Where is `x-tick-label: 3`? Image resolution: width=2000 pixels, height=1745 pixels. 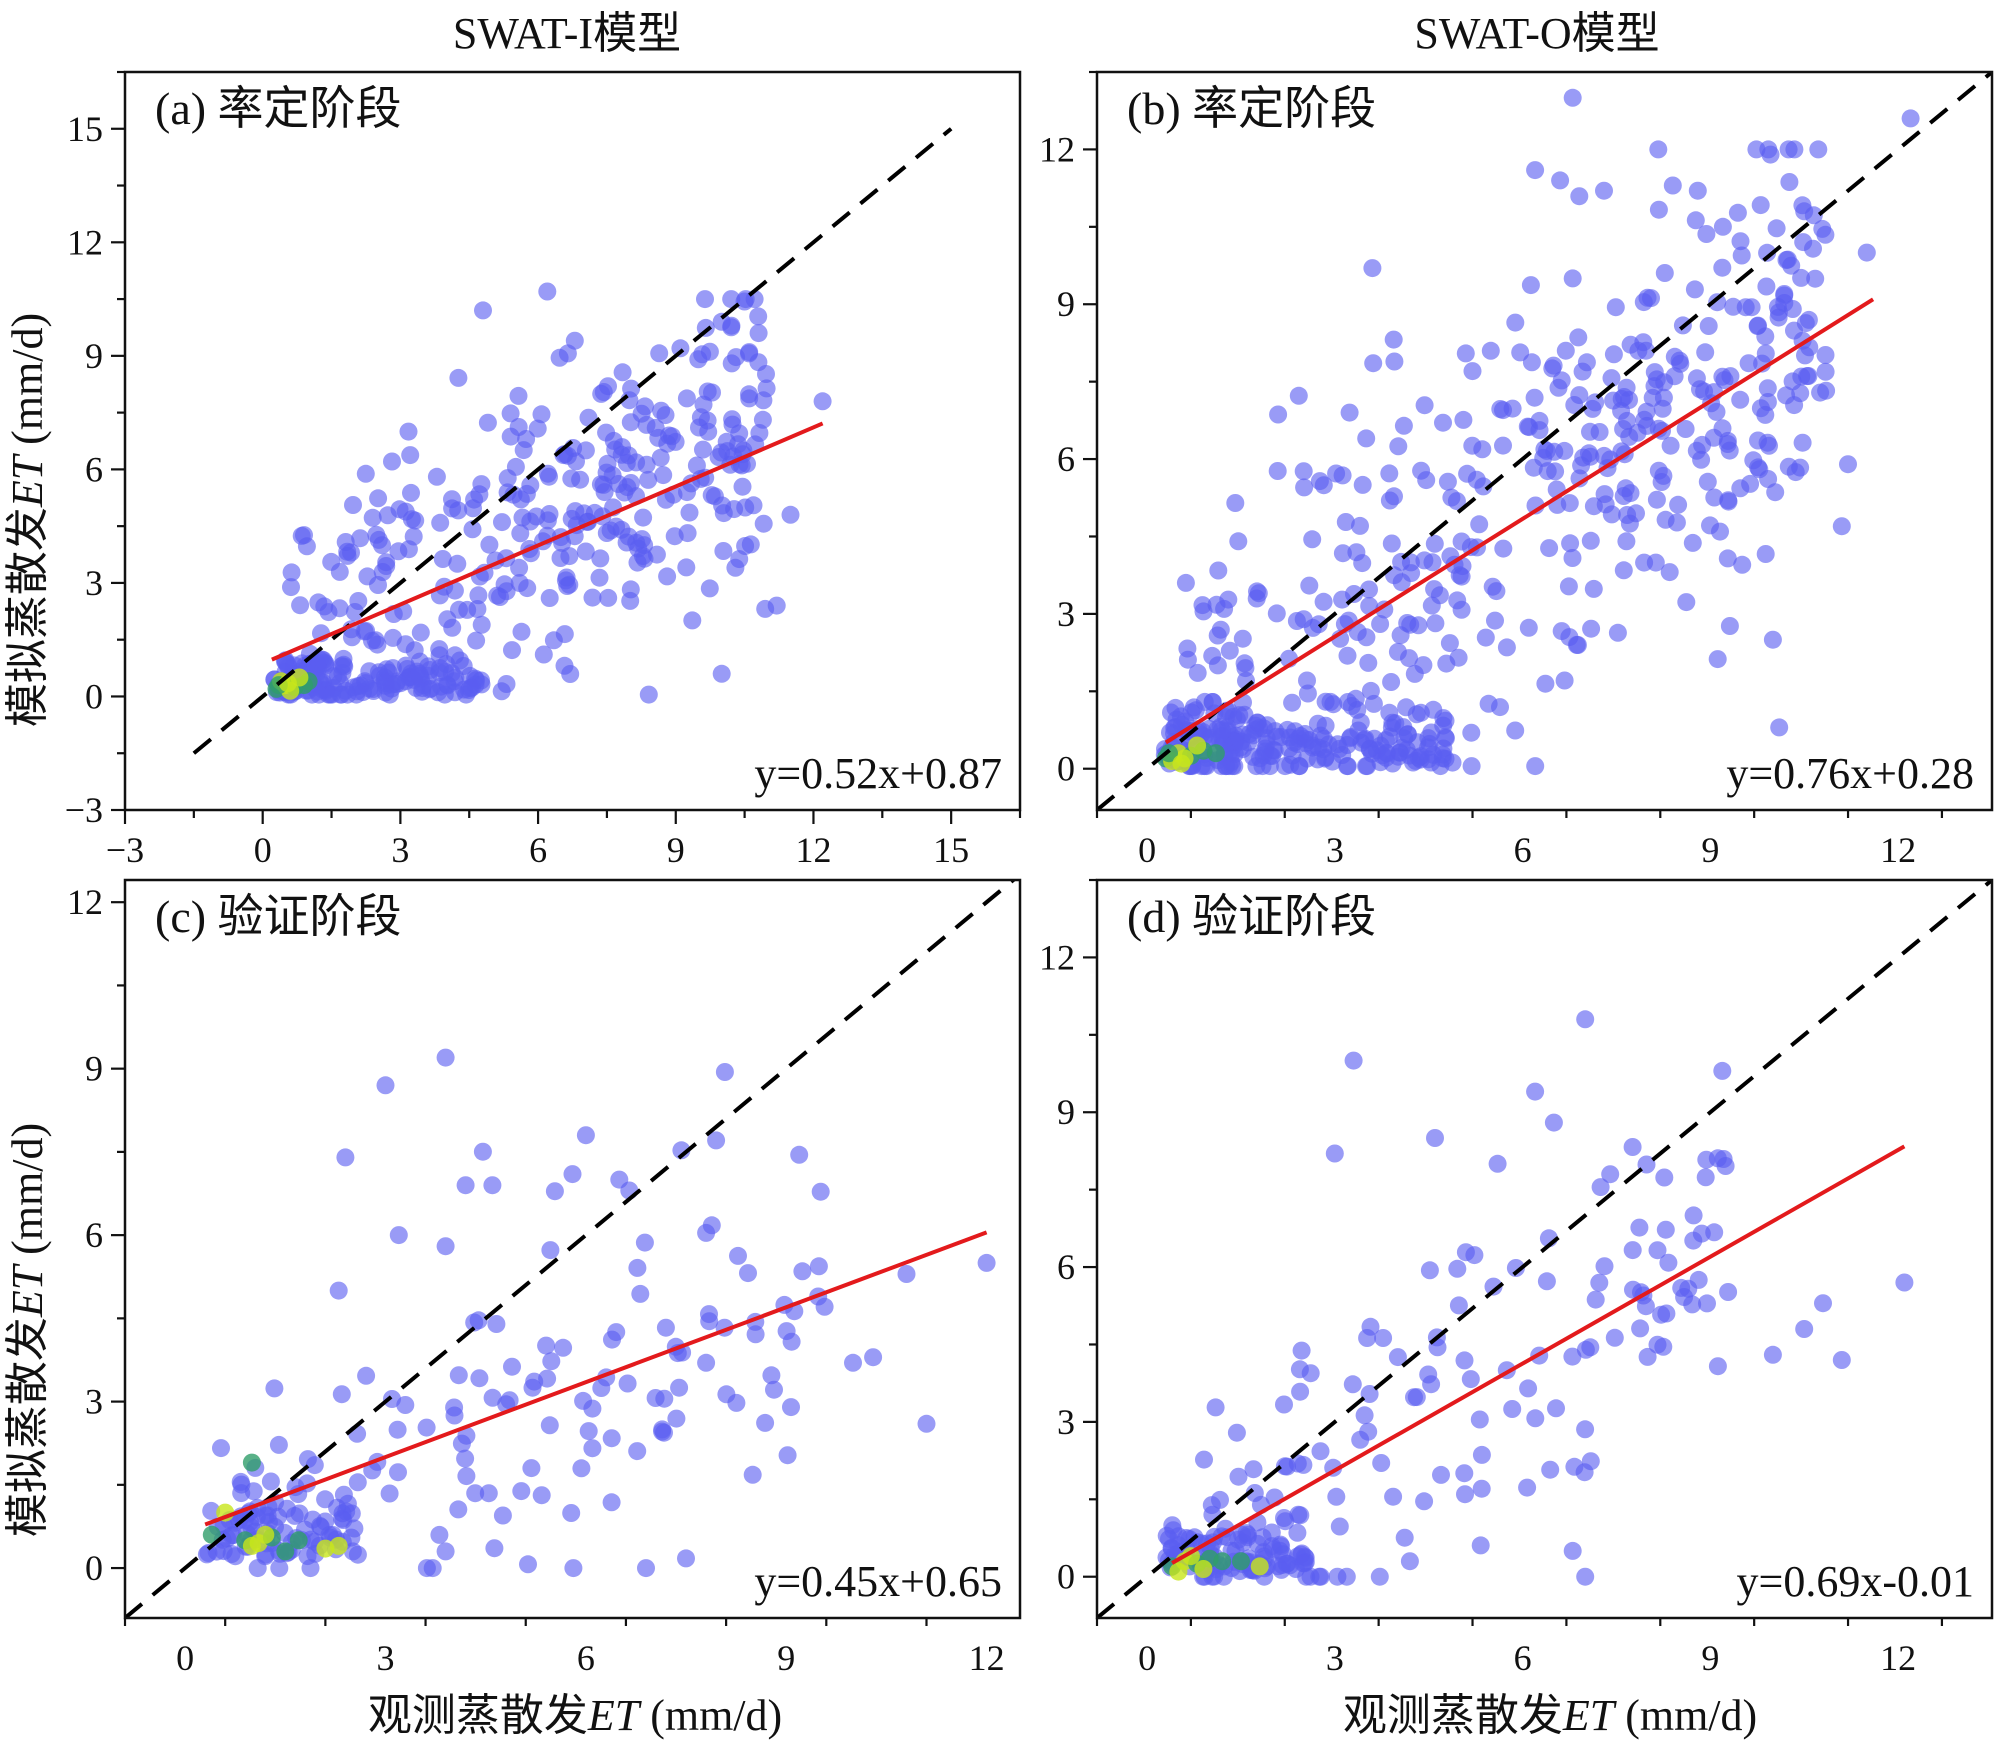 x-tick-label: 3 is located at coordinates (400, 850).